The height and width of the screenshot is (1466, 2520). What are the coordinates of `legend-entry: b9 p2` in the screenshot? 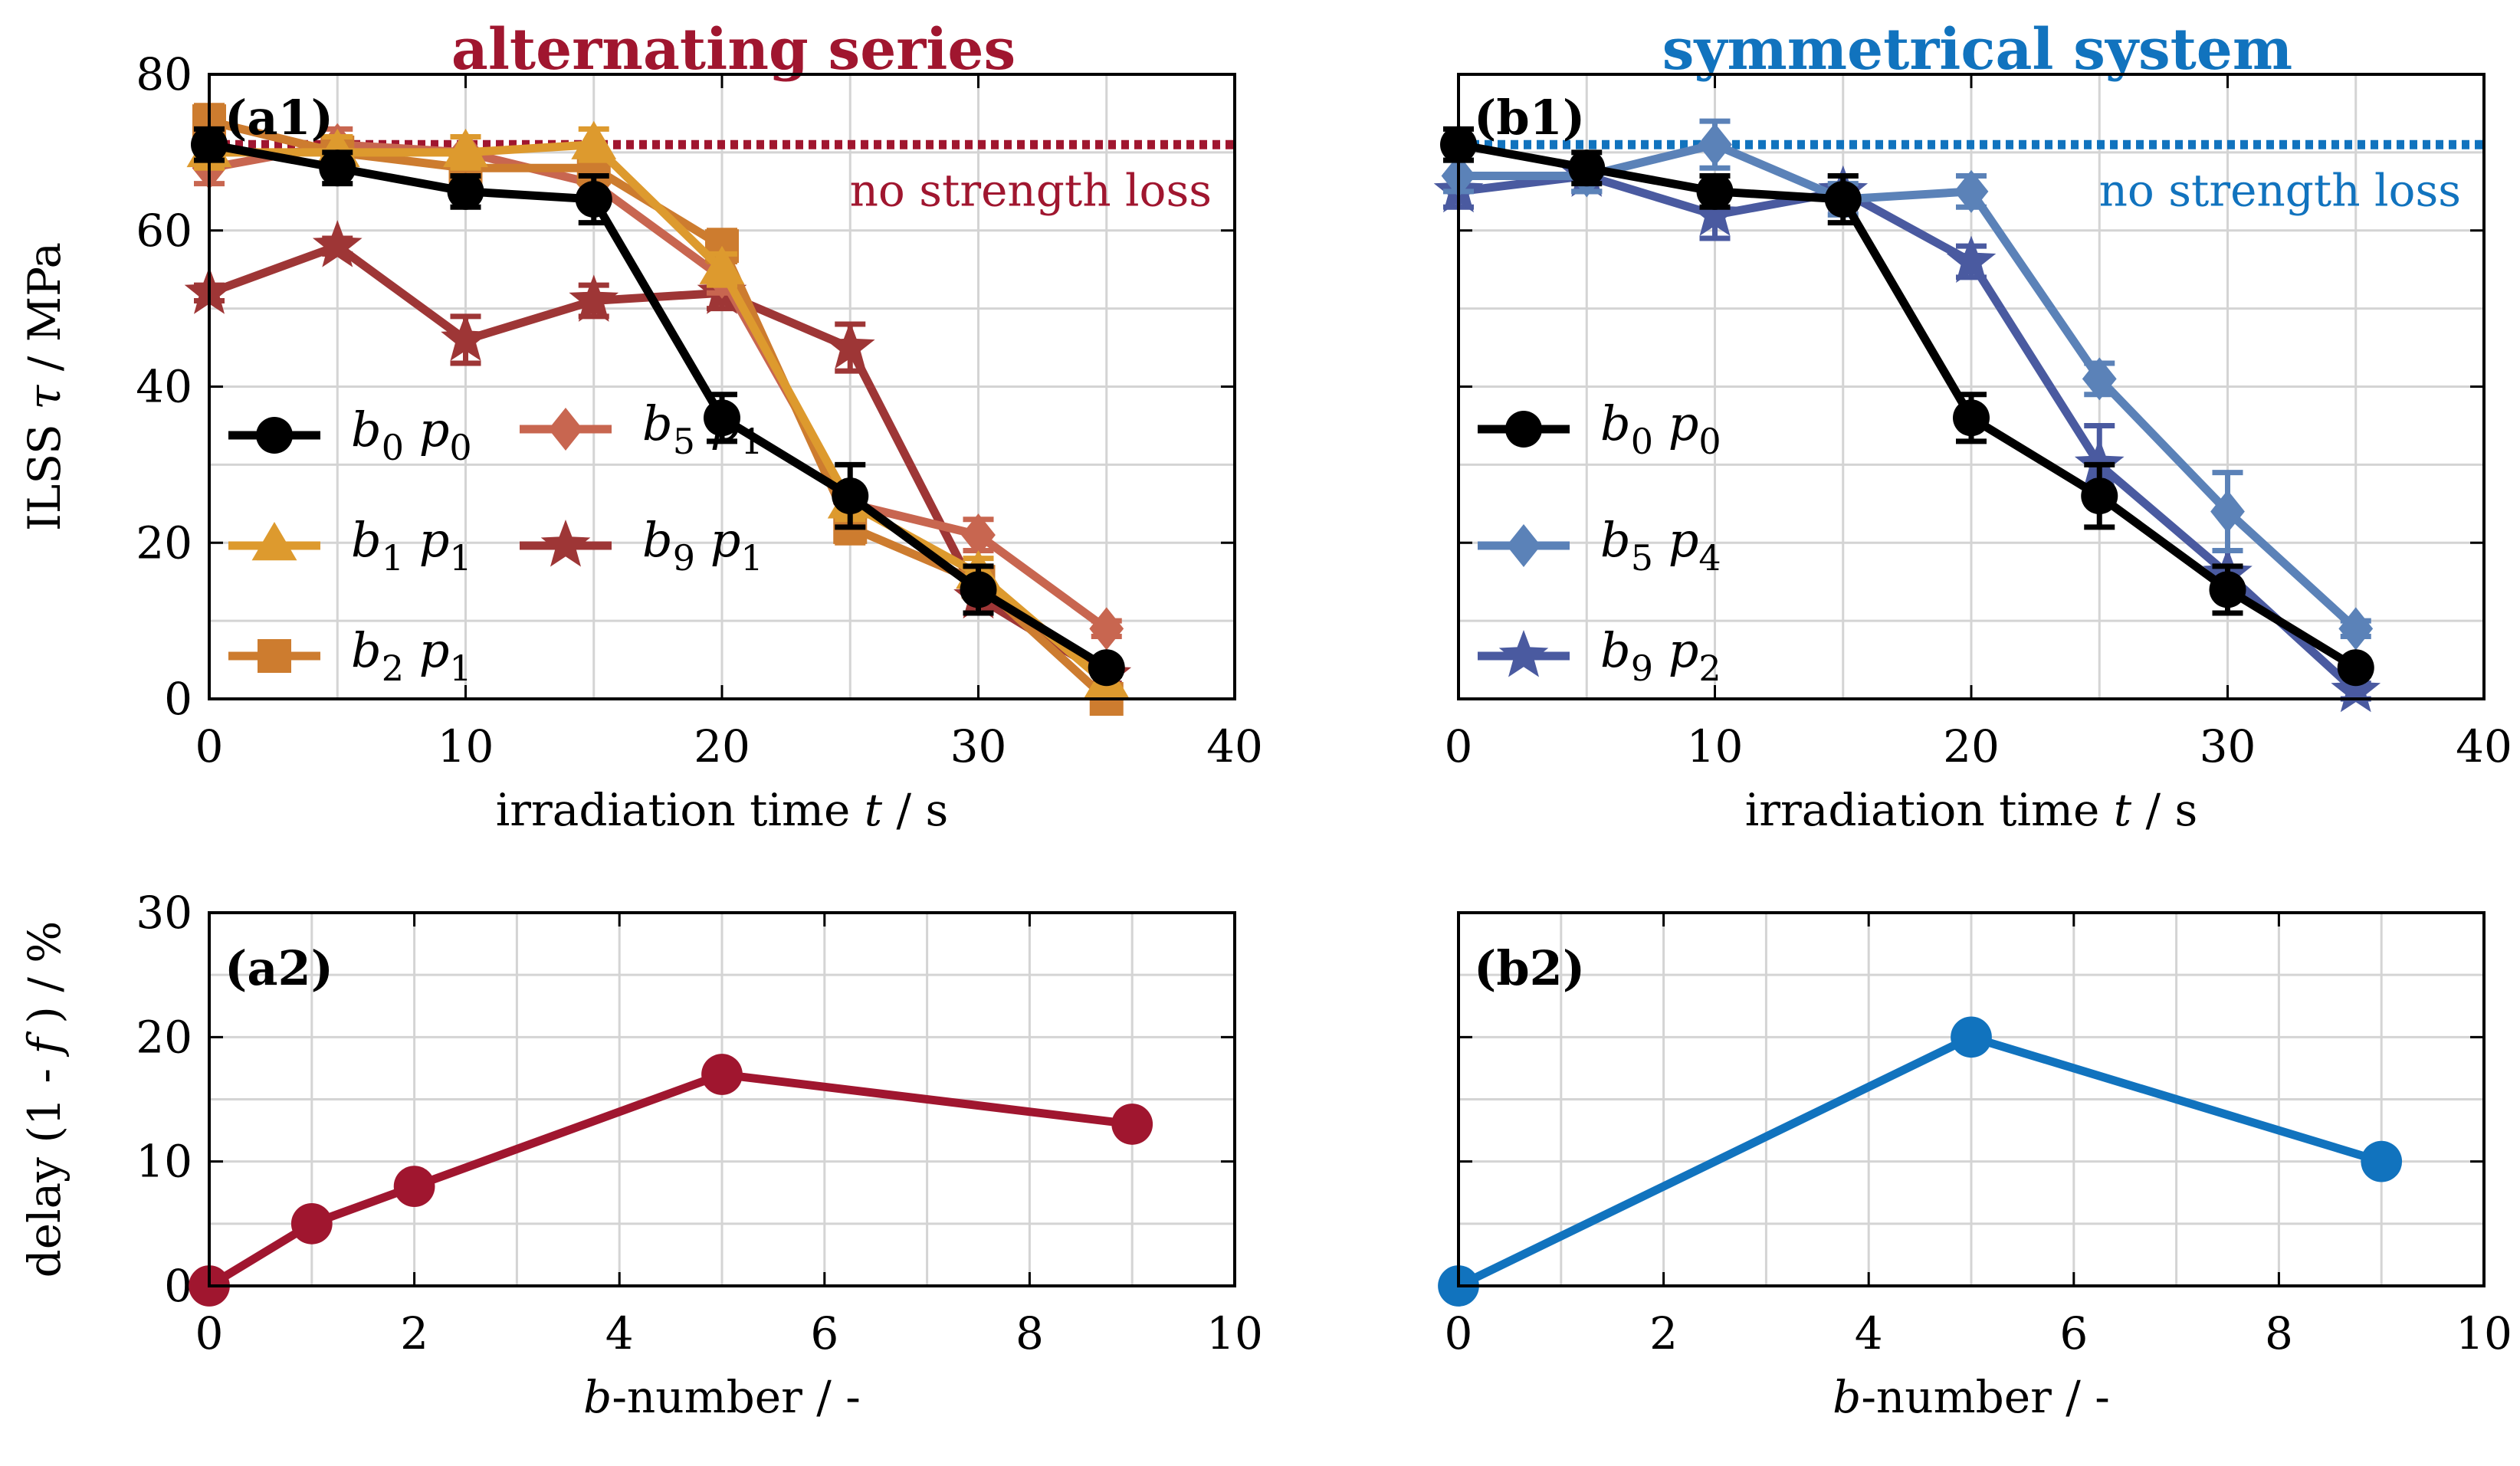 It's located at (1599, 656).